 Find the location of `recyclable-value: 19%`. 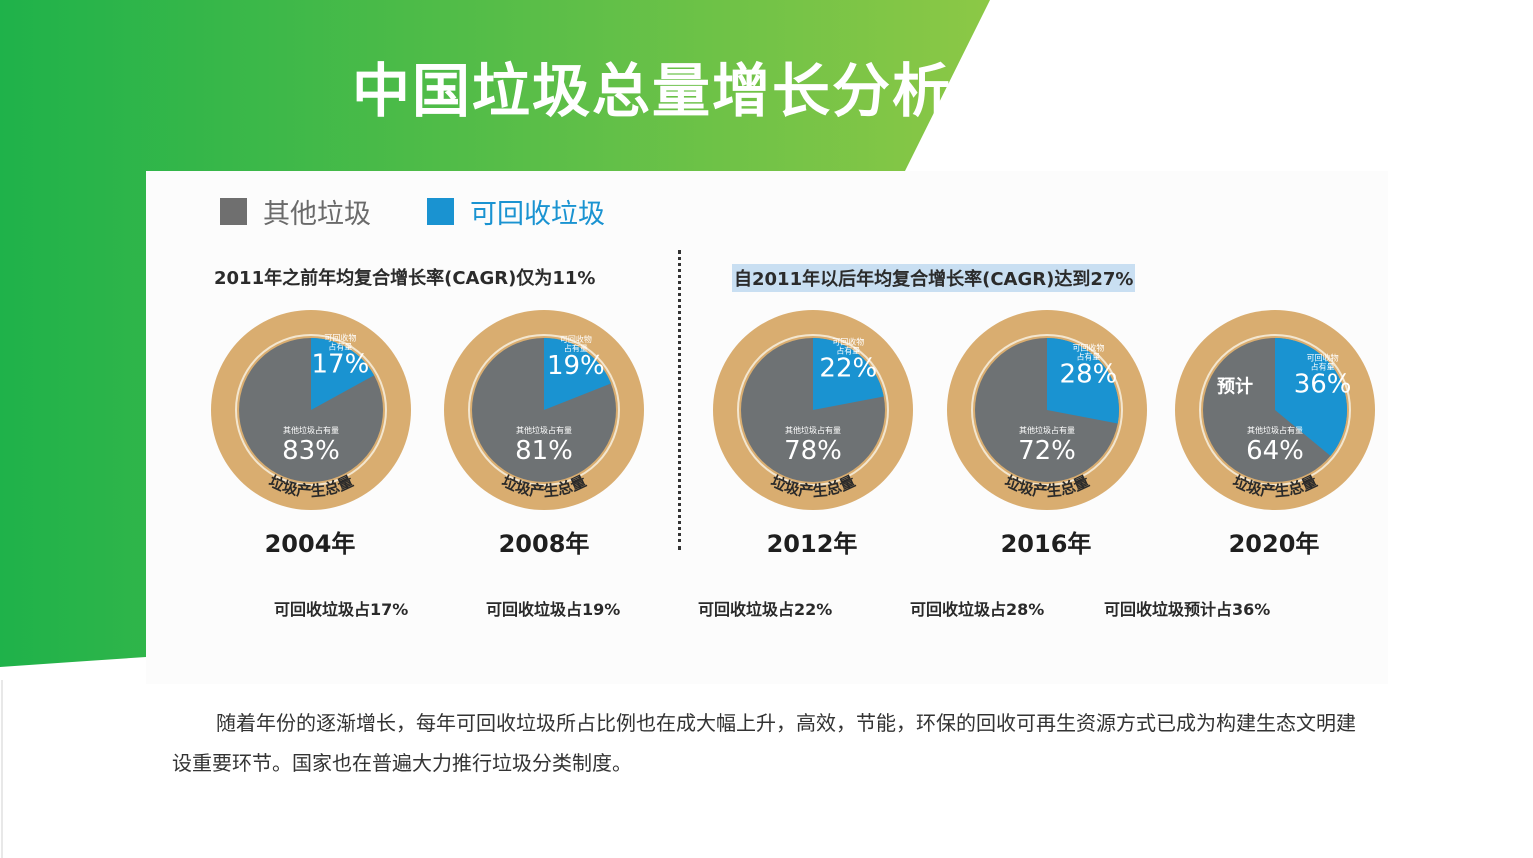

recyclable-value: 19% is located at coordinates (576, 366).